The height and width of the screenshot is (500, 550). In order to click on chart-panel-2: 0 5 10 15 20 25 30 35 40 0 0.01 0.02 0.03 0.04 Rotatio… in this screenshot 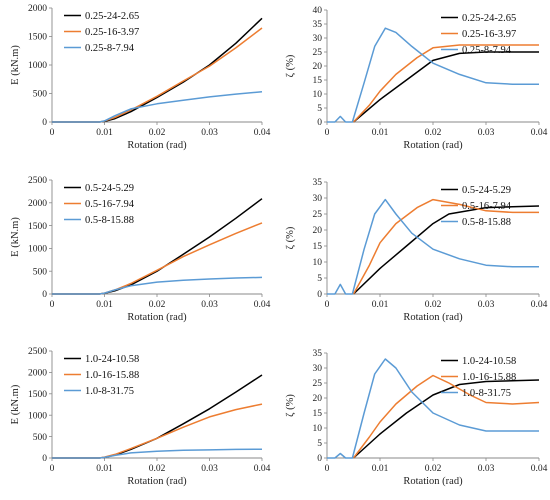, I will do `click(416, 78)`.